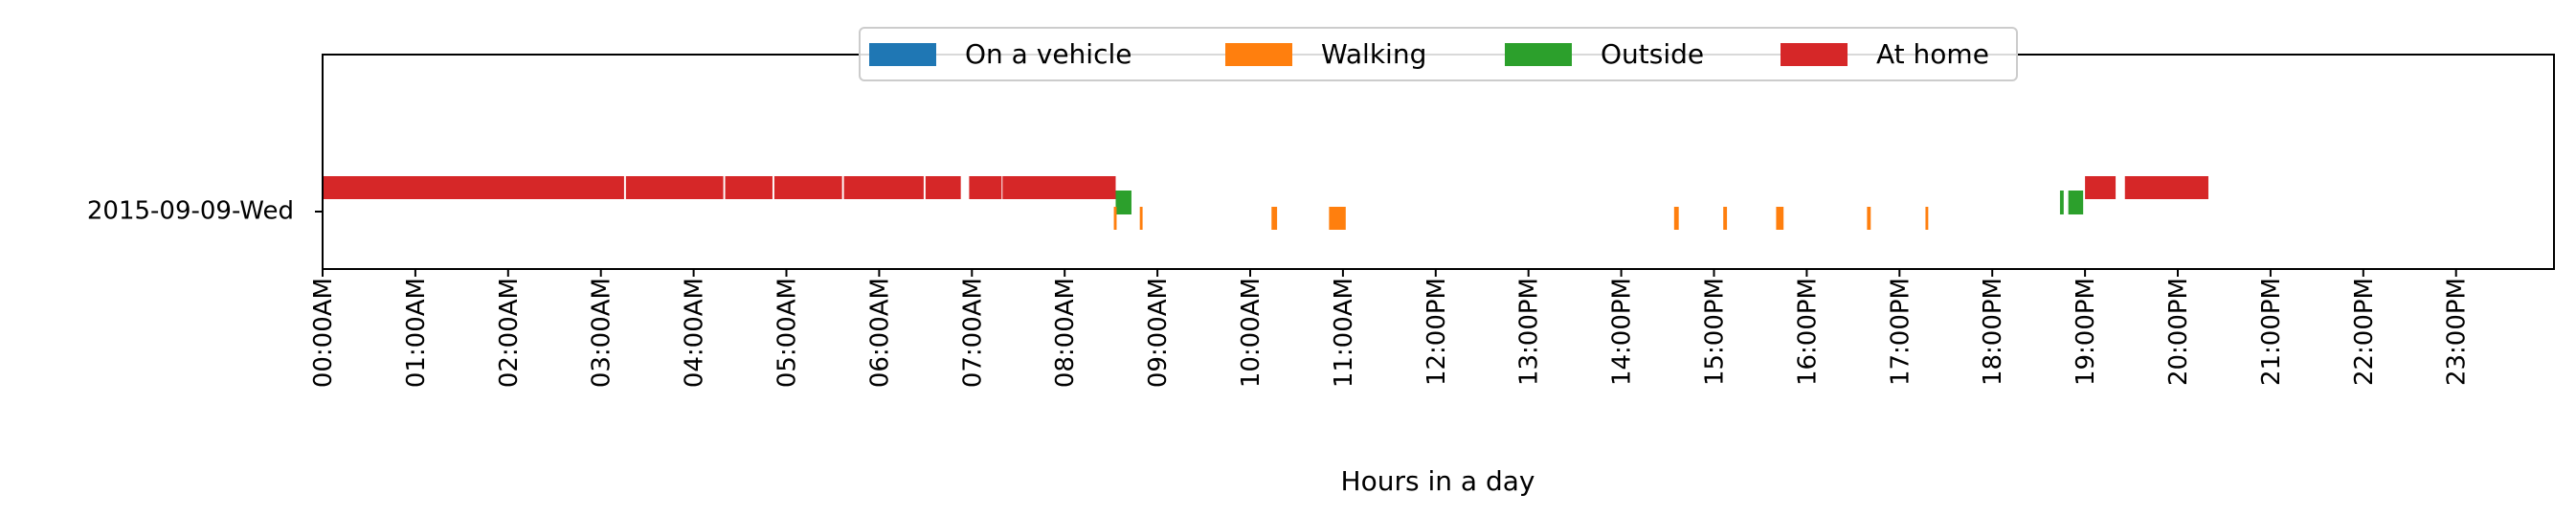 Image resolution: width=2576 pixels, height=517 pixels. Describe the element at coordinates (2271, 332) in the screenshot. I see `x-tick-label: 21:00PM` at that location.